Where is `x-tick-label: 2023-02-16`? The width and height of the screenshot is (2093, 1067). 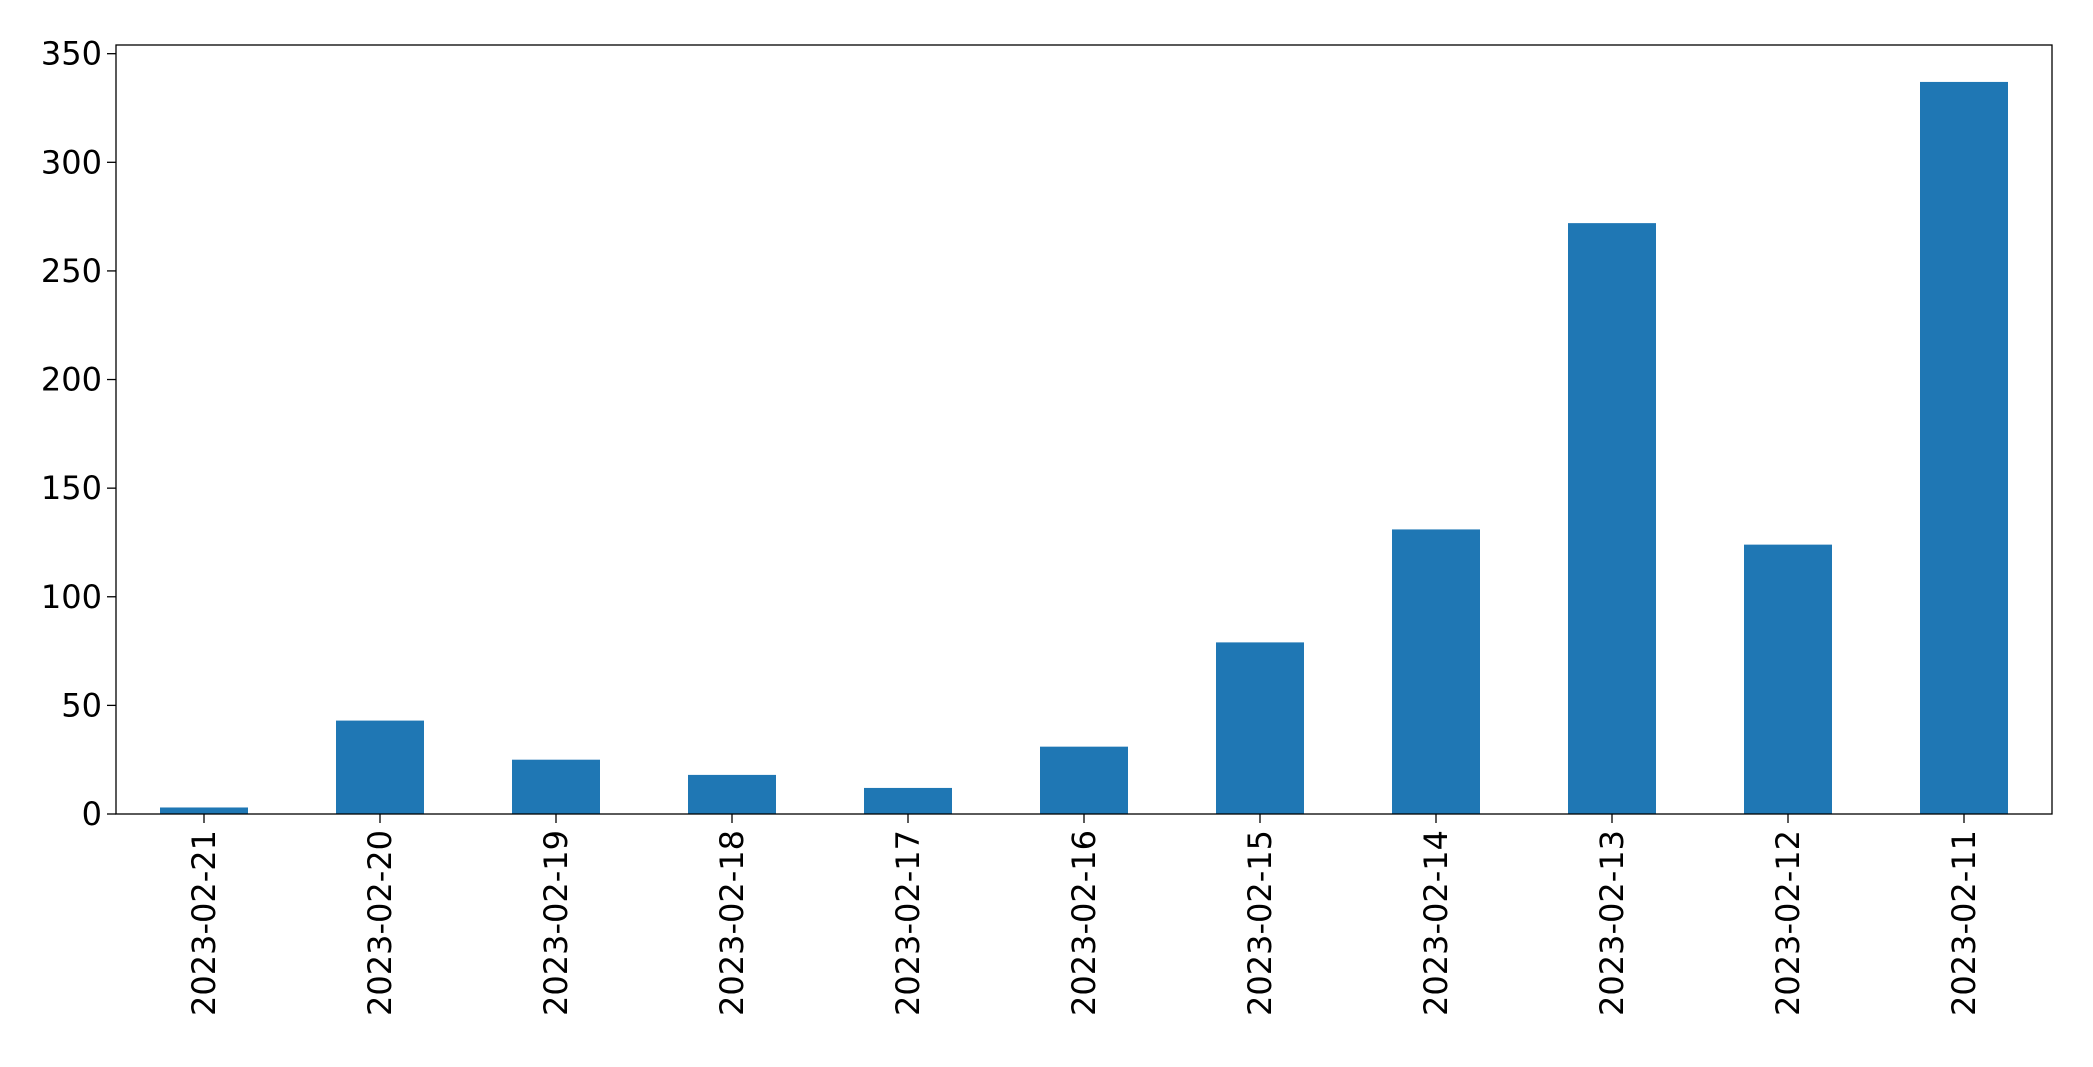
x-tick-label: 2023-02-16 is located at coordinates (1084, 923).